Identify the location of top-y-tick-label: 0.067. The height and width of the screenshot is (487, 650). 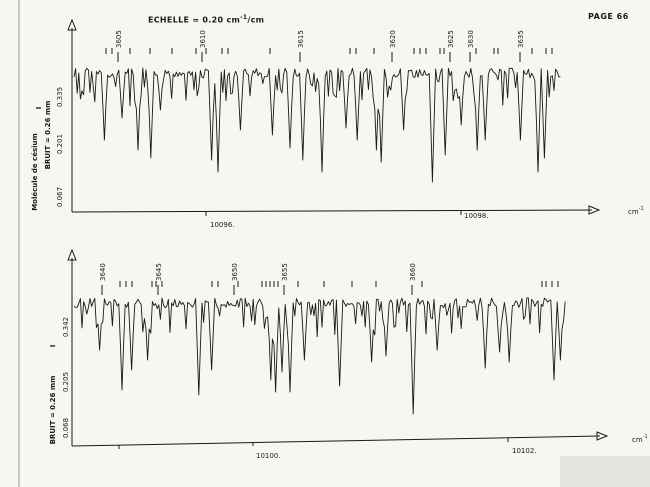
(60, 197).